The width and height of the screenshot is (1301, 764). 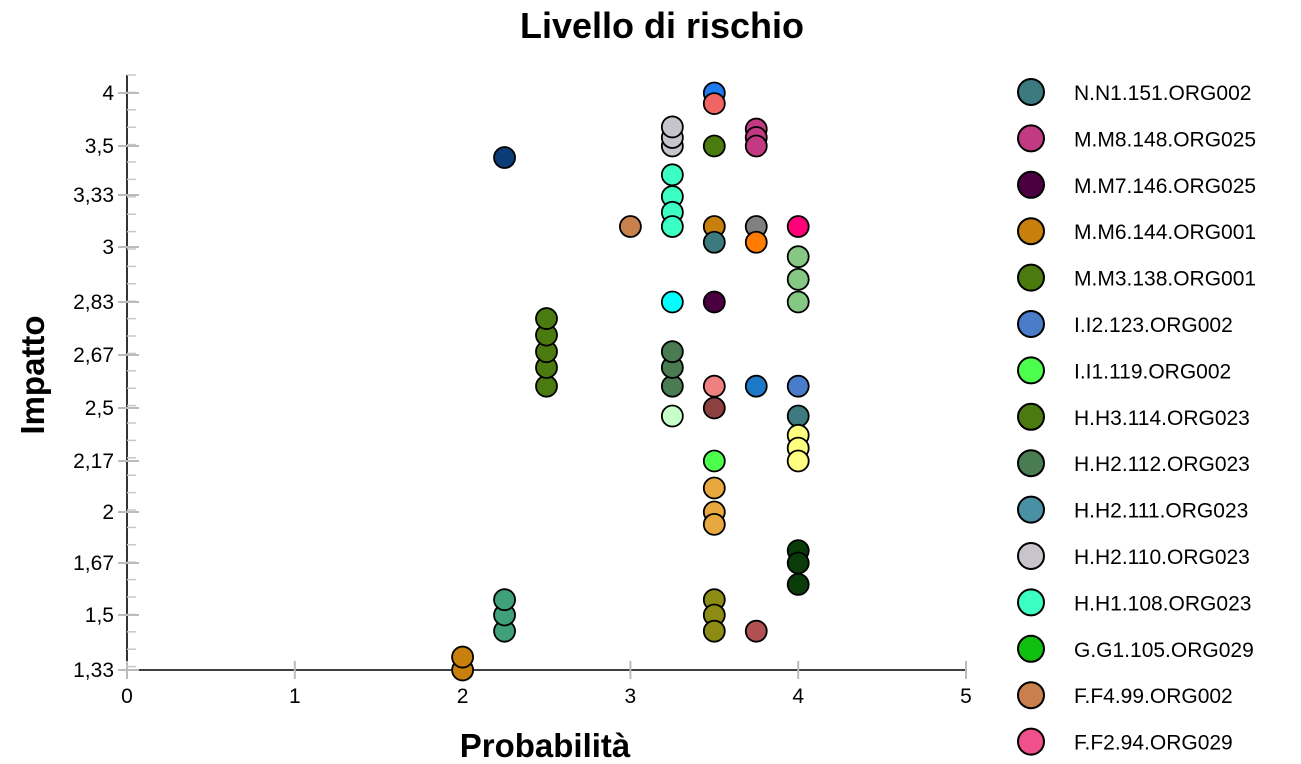 I want to click on legend-label: F.F2.94.ORG029, so click(x=1153, y=743).